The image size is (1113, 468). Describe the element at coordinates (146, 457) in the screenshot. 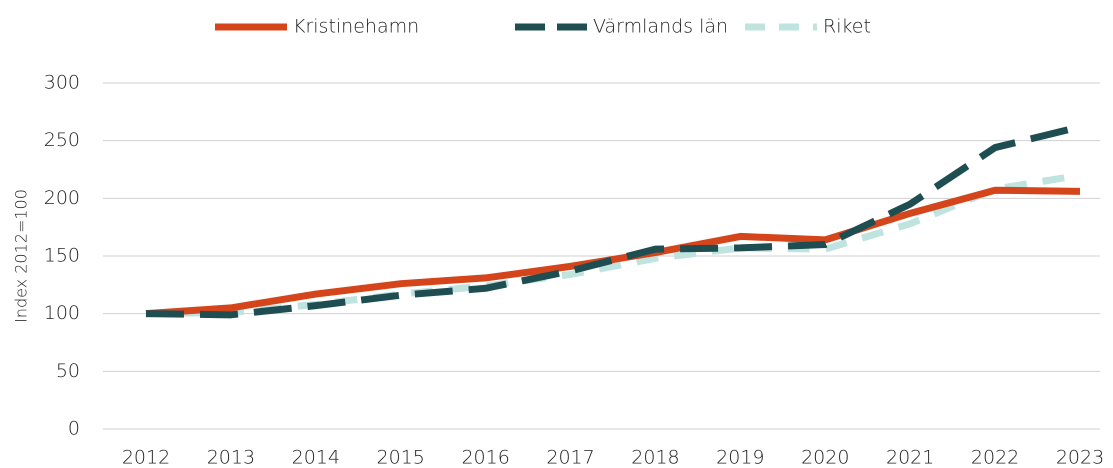

I see `x-tick-label: 2012` at that location.